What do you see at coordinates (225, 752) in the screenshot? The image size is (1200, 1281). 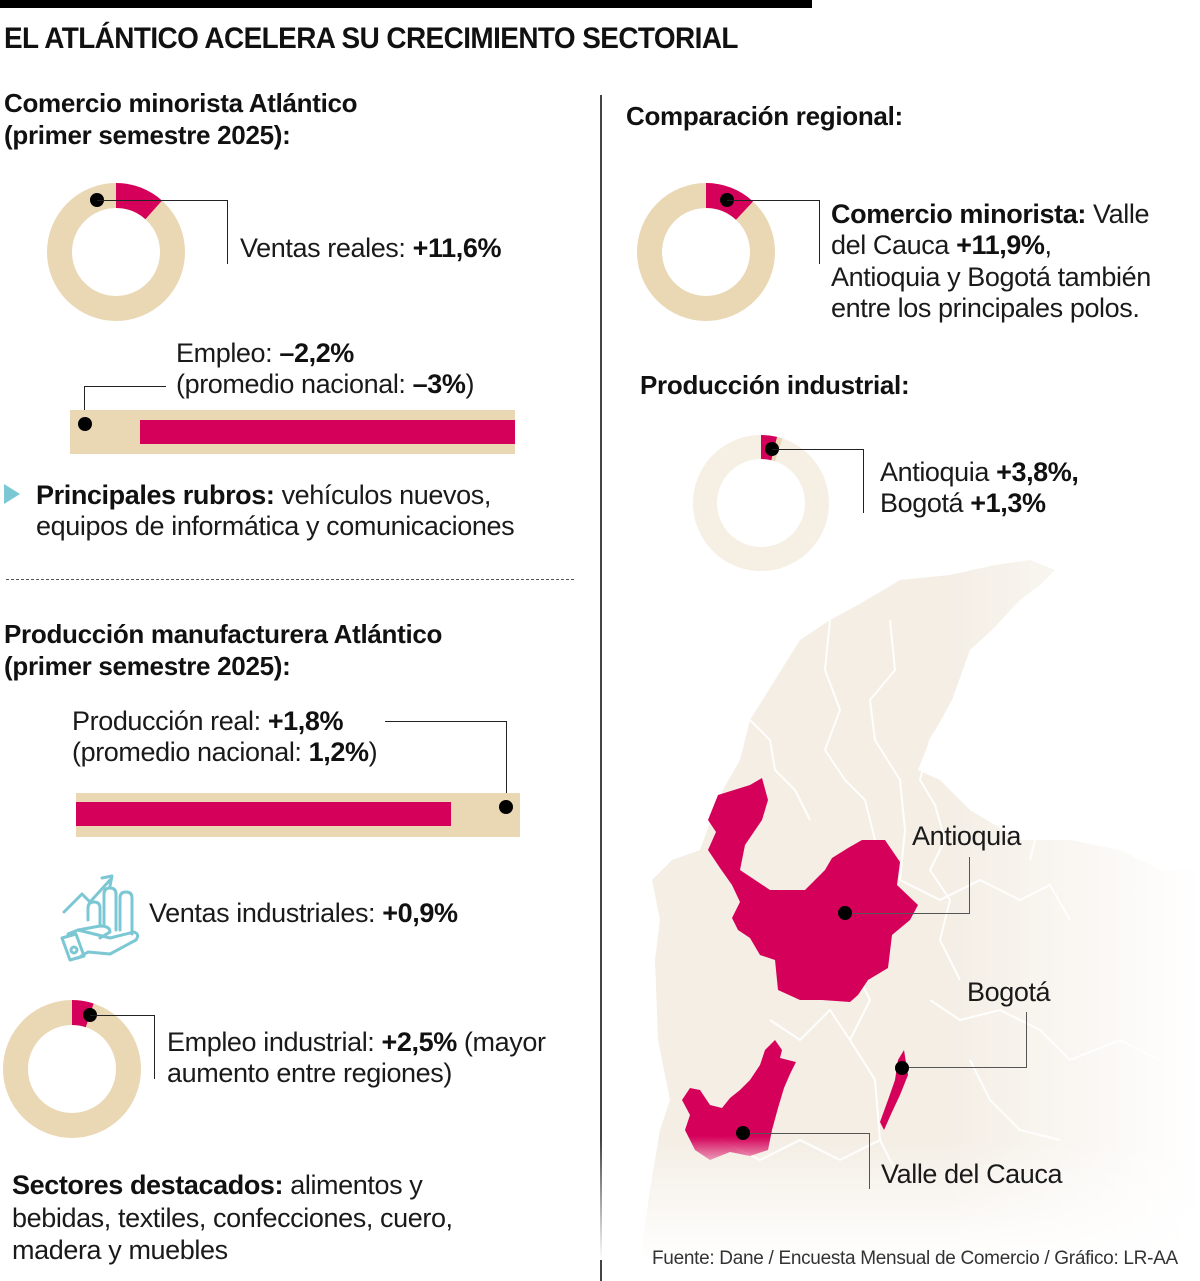 I see `production-line2: (promedio nacional: 1,2%)` at bounding box center [225, 752].